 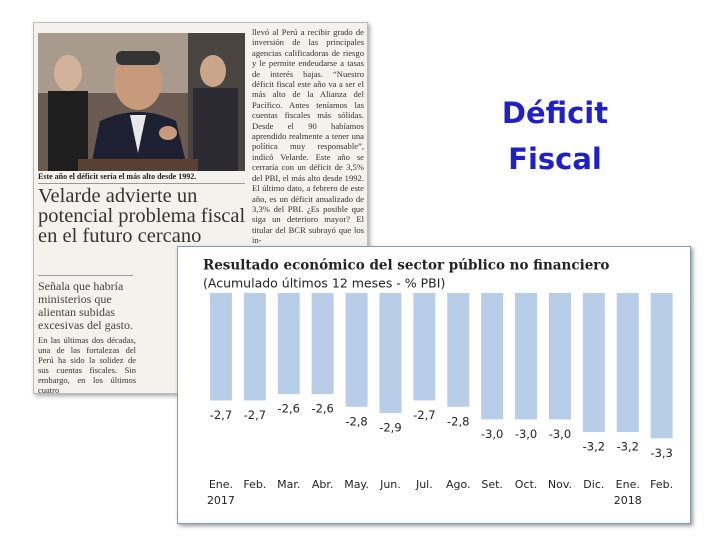 What do you see at coordinates (661, 453) in the screenshot?
I see `value-label: -3,3` at bounding box center [661, 453].